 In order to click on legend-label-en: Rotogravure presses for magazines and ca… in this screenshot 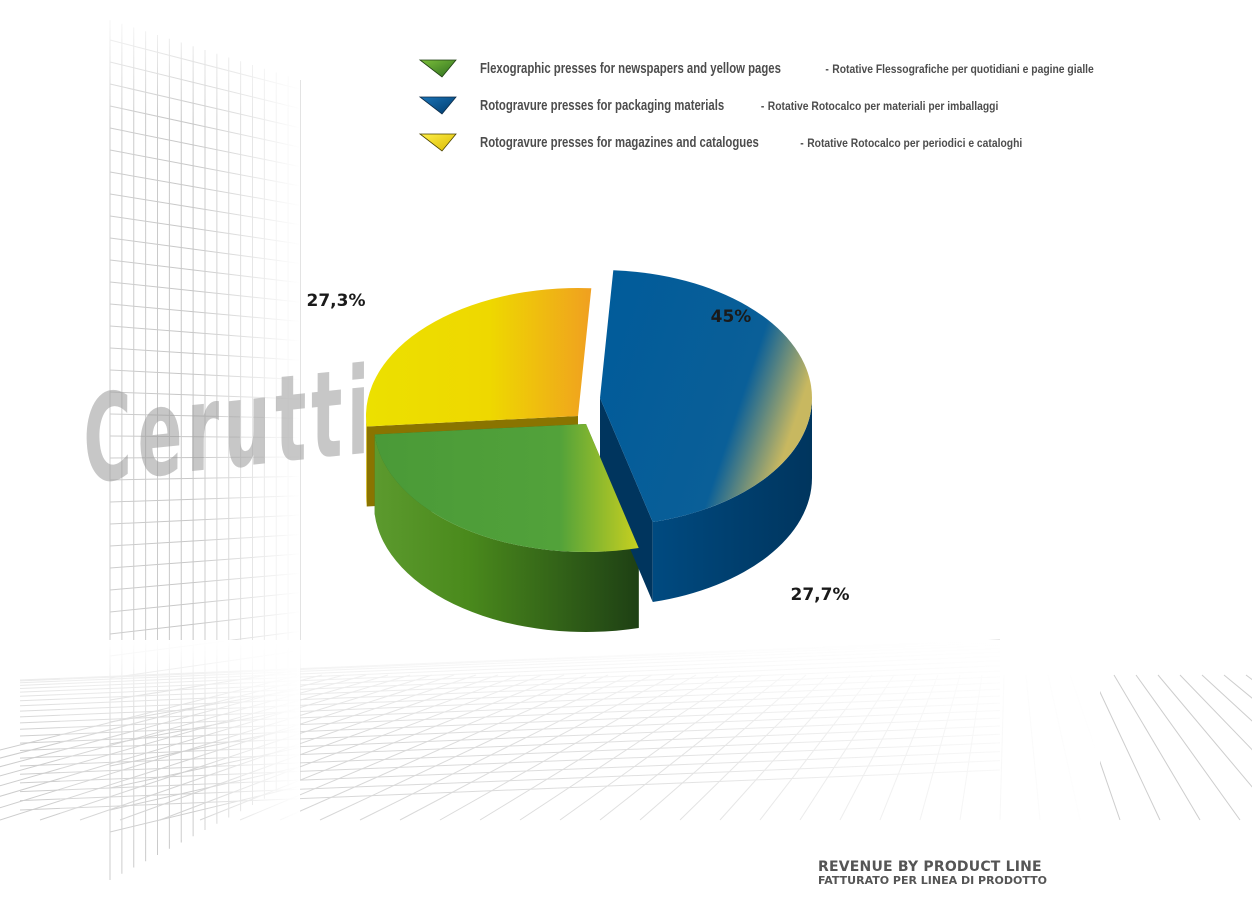, I will do `click(619, 142)`.